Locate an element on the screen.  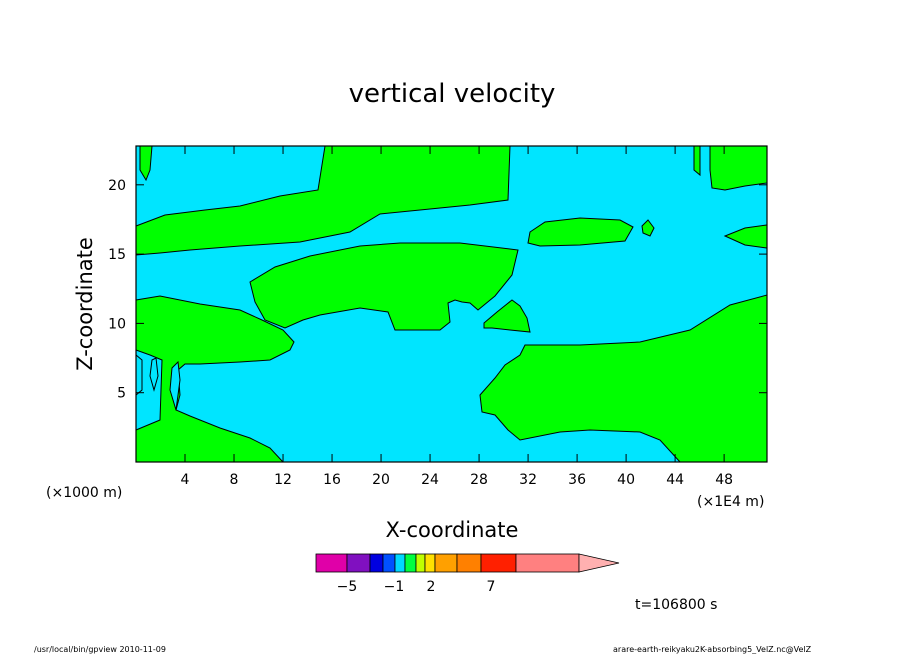
x-tick-label: 32 is located at coordinates (528, 480).